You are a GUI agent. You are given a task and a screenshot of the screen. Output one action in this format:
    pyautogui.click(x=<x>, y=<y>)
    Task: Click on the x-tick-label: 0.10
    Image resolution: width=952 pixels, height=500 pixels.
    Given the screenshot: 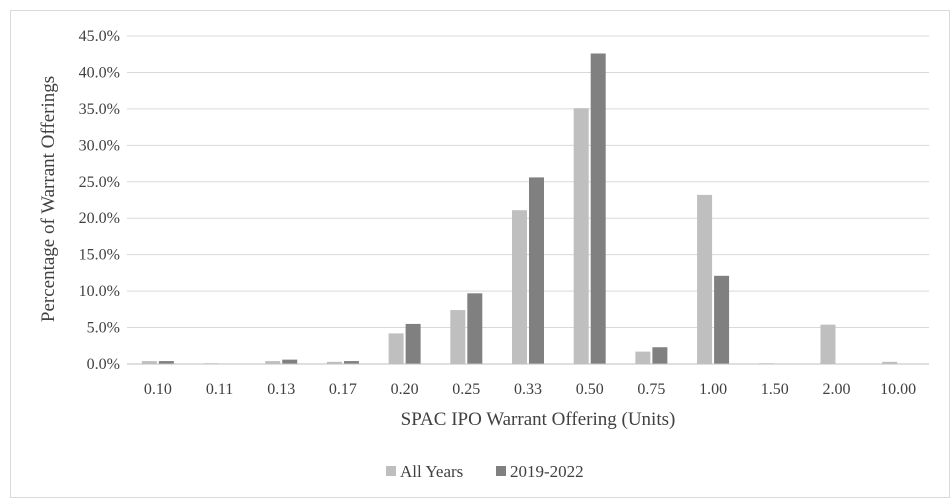 What is the action you would take?
    pyautogui.click(x=158, y=389)
    